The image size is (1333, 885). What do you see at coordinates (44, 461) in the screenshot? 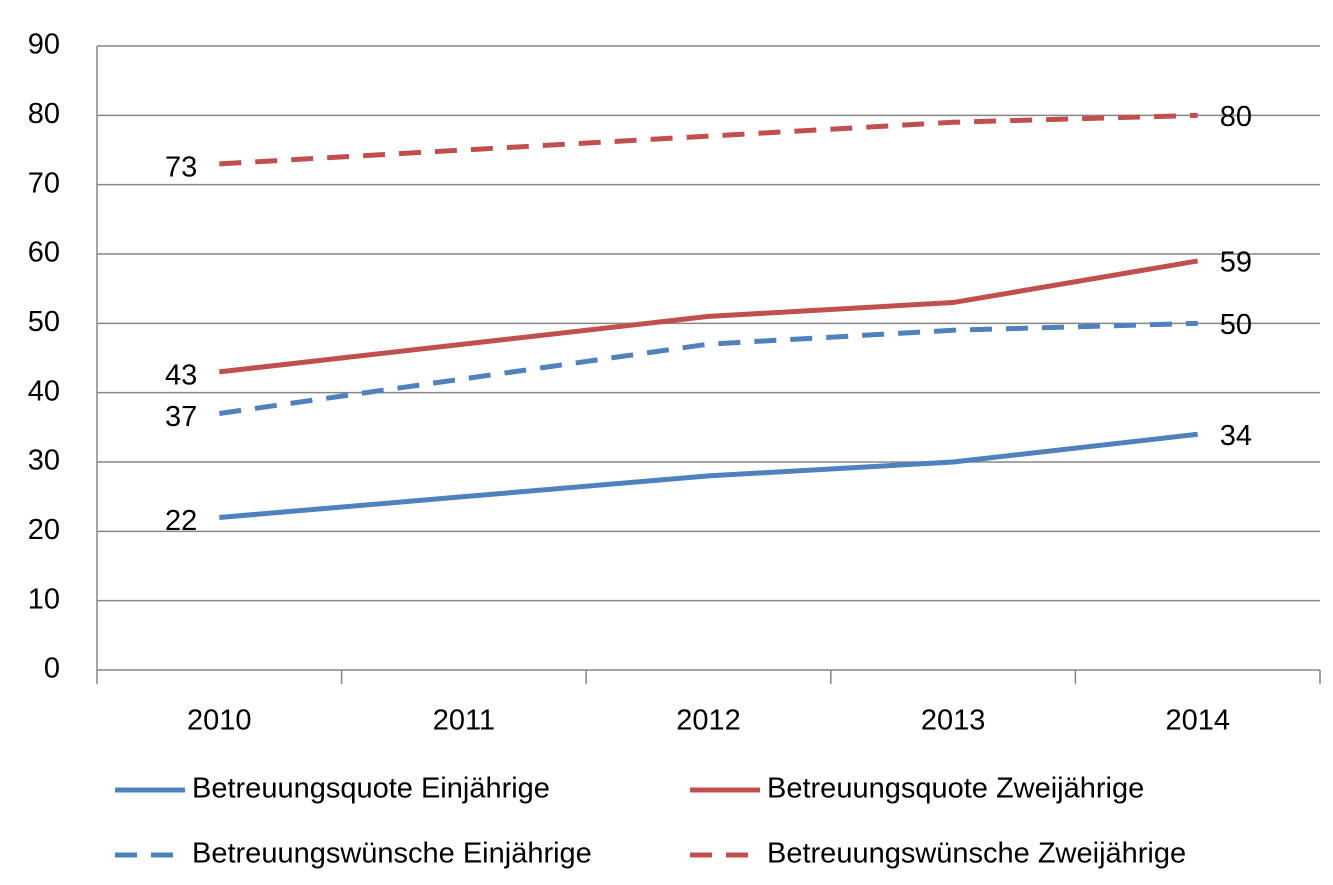
I see `y-tick-label: 30` at bounding box center [44, 461].